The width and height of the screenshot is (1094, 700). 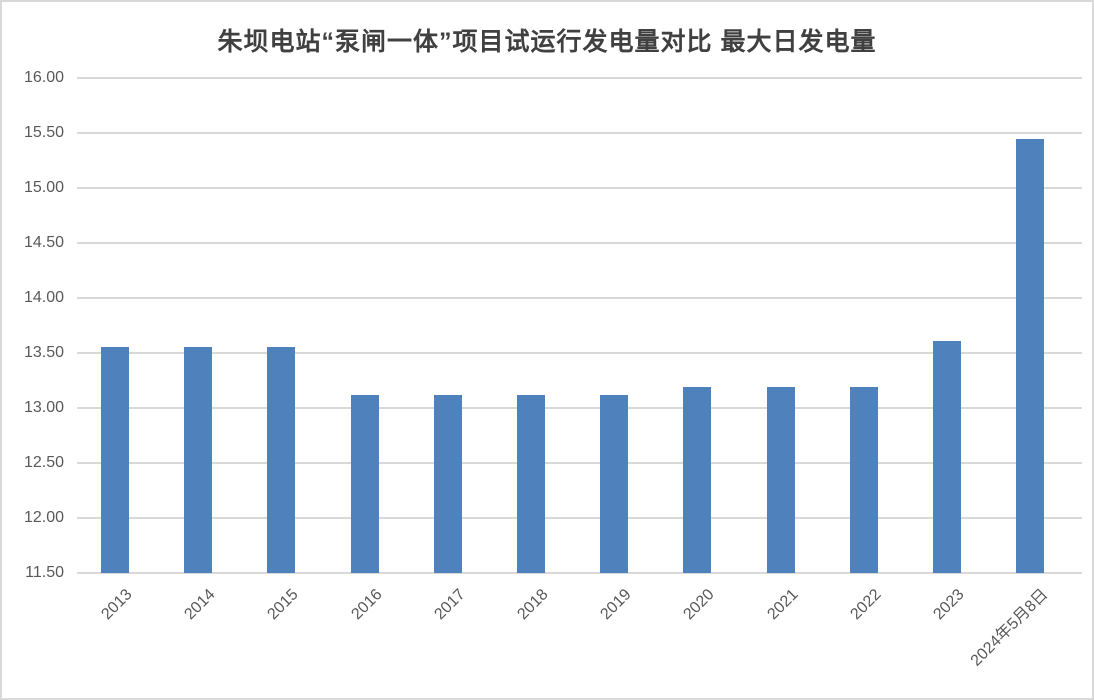 What do you see at coordinates (200, 605) in the screenshot?
I see `x-axis-tick-label: 2014` at bounding box center [200, 605].